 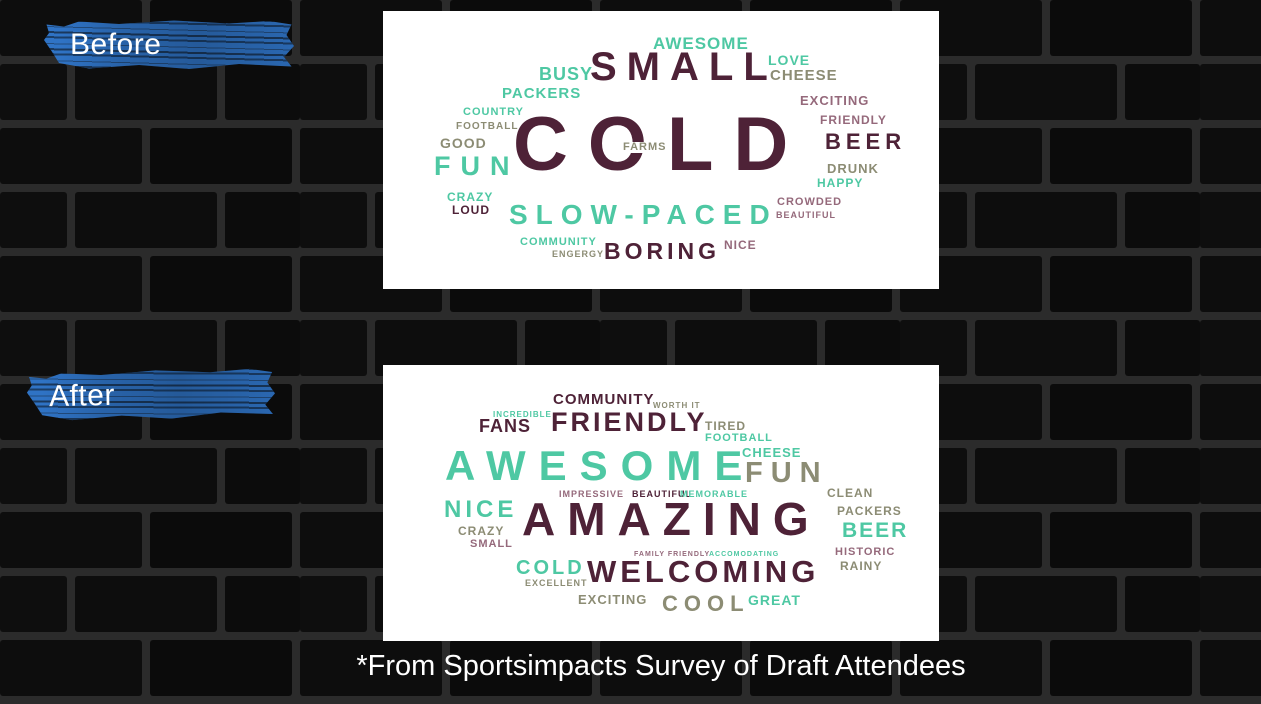 What do you see at coordinates (671, 519) in the screenshot?
I see `cloud-word: AMAZING` at bounding box center [671, 519].